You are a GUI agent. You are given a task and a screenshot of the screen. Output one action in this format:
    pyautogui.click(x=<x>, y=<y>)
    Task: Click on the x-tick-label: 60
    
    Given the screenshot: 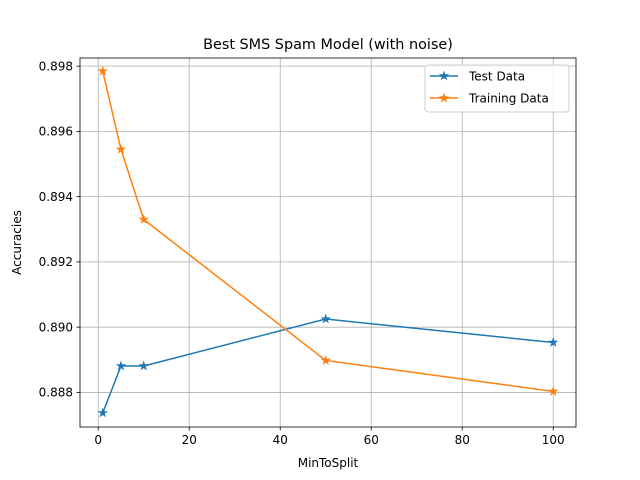 What is the action you would take?
    pyautogui.click(x=371, y=440)
    